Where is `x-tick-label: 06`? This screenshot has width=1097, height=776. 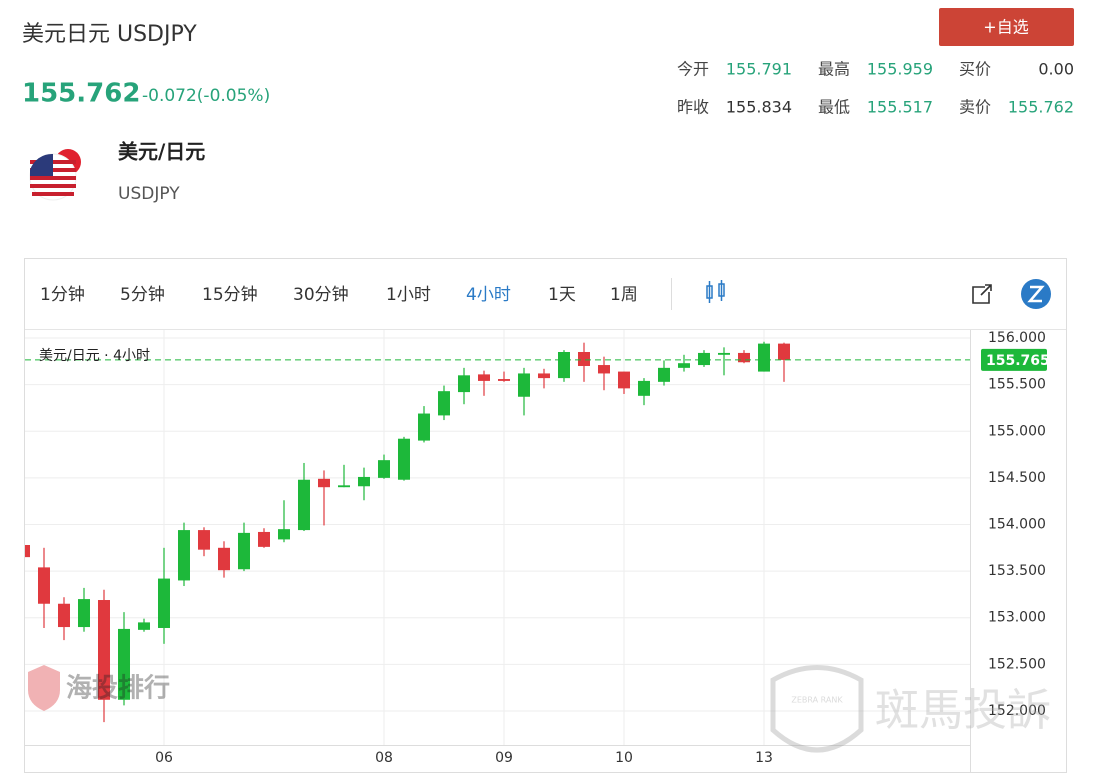
x-tick-label: 06 is located at coordinates (164, 758).